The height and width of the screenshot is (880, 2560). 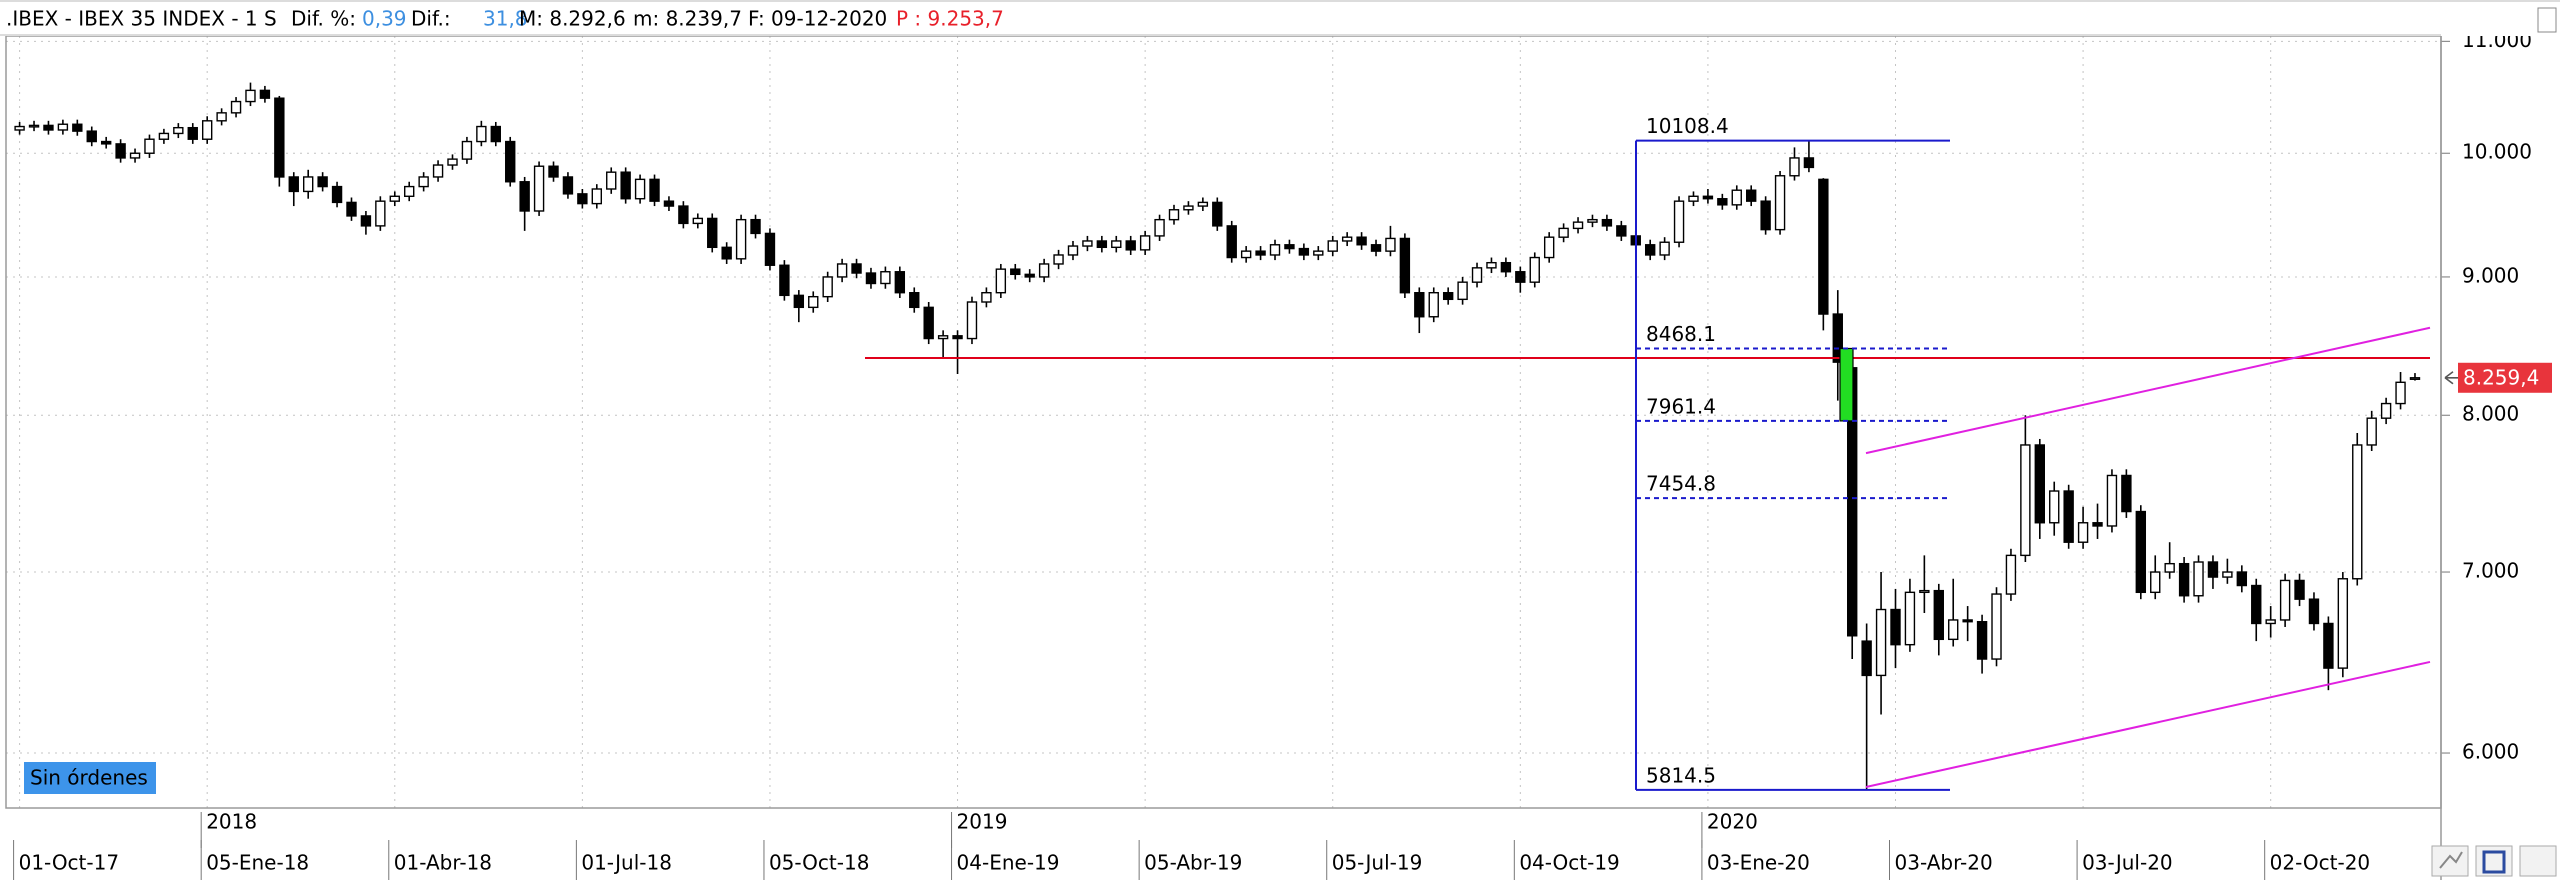 What do you see at coordinates (323, 19) in the screenshot?
I see `pct-label: Dif. %:` at bounding box center [323, 19].